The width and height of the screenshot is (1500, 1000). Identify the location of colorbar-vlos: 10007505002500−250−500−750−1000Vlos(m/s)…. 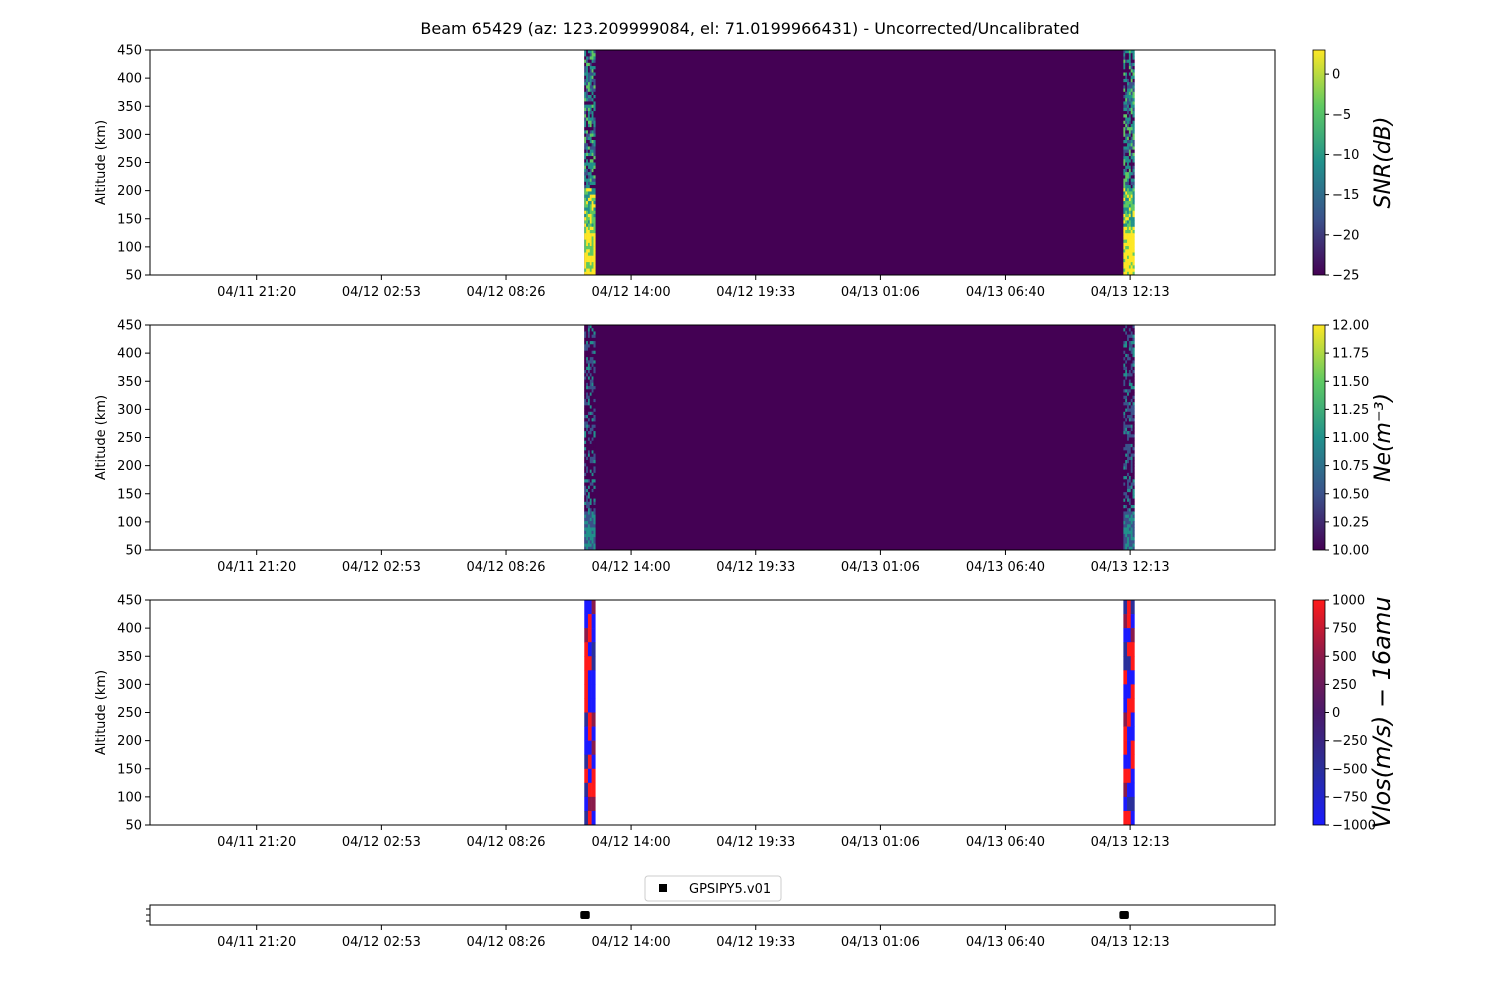
(1354, 714).